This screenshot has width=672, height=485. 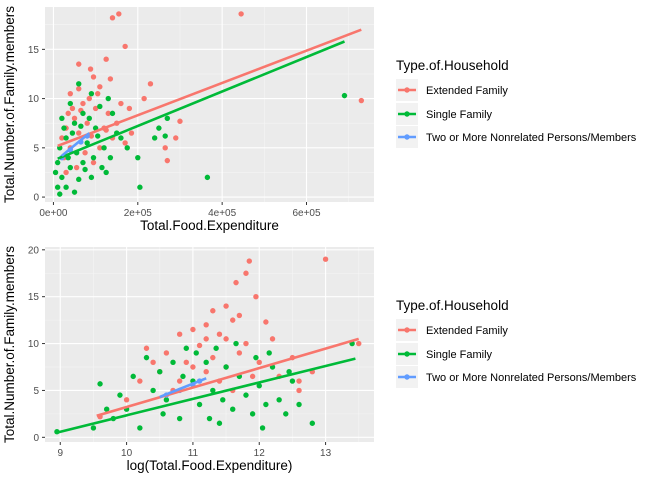 I want to click on x-tick-label: 13, so click(x=326, y=453).